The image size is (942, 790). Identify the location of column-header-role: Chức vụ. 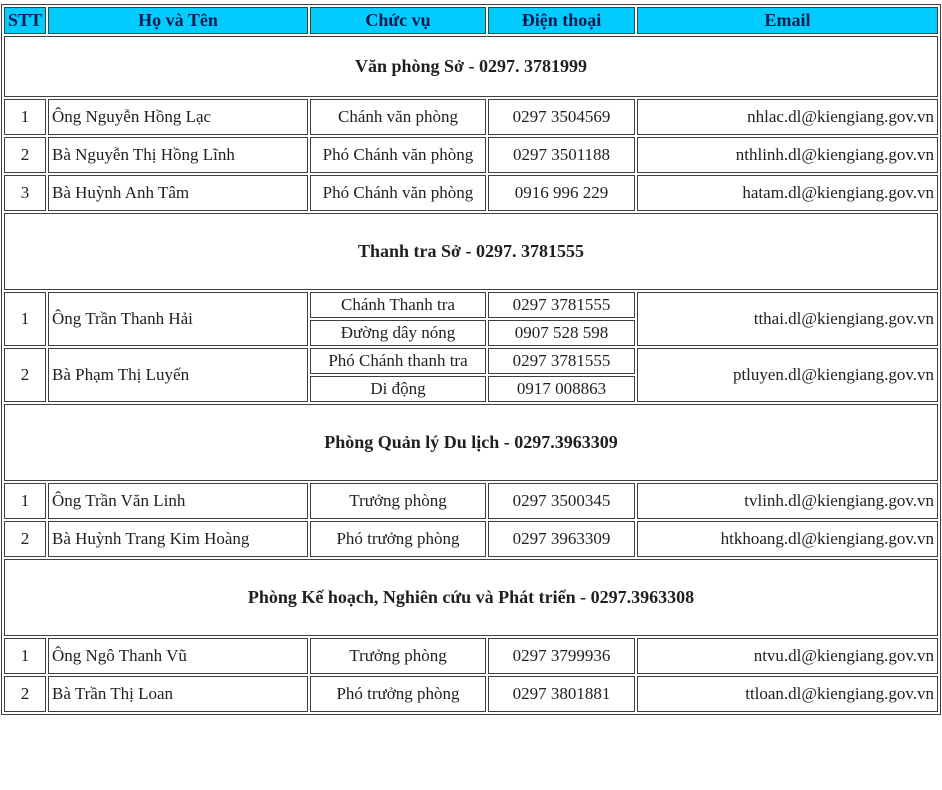
(398, 20).